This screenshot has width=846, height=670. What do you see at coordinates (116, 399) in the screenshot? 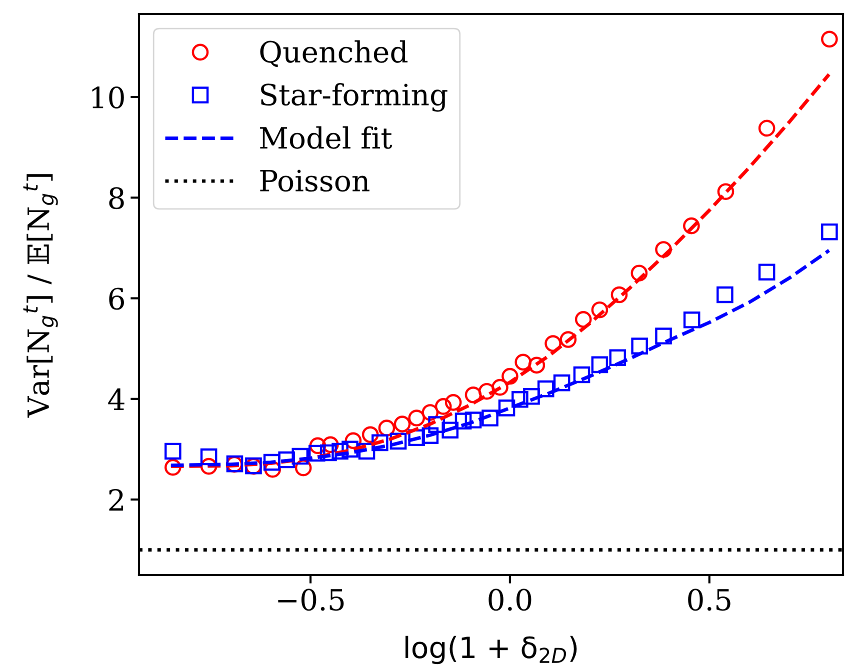
I see `y-tick-label: 4` at bounding box center [116, 399].